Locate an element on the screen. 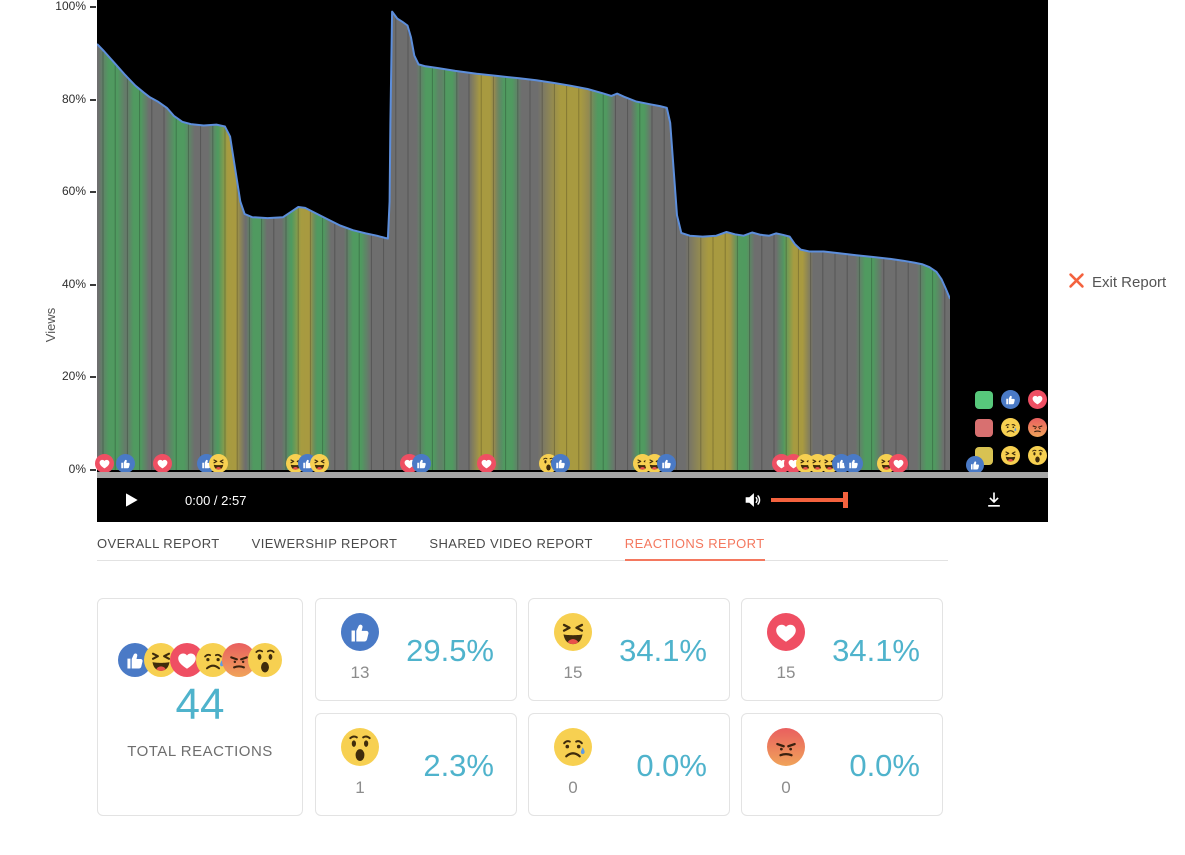  exit-report-button: Exit Report is located at coordinates (1117, 282).